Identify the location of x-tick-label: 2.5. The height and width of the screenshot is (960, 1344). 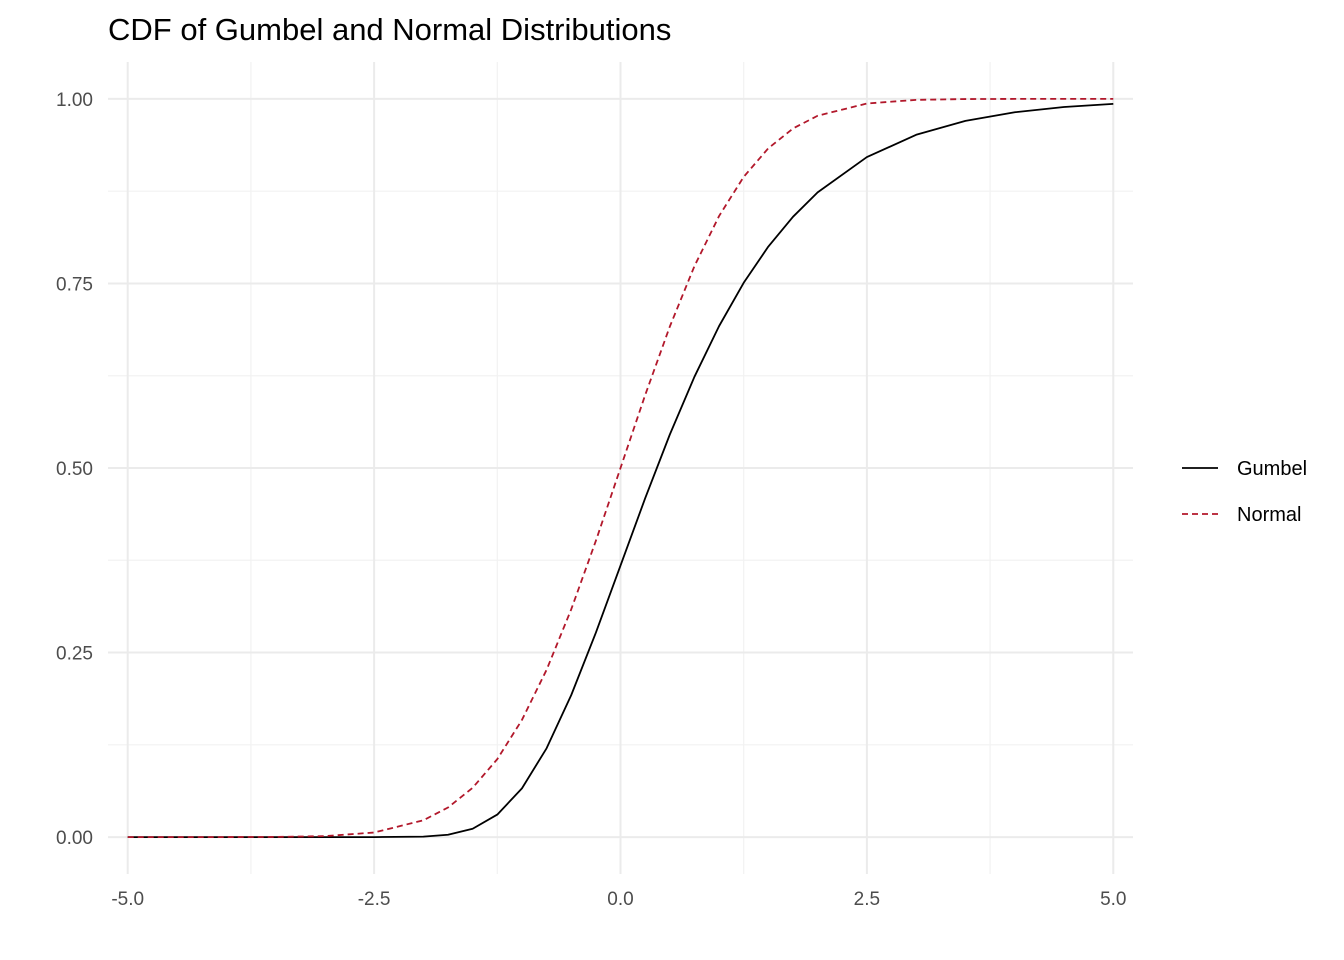
(867, 899).